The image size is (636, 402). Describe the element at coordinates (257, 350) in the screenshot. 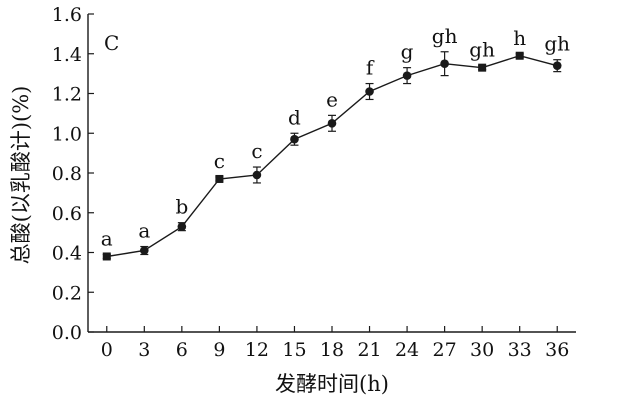

I see `x-tick-label: 12` at that location.